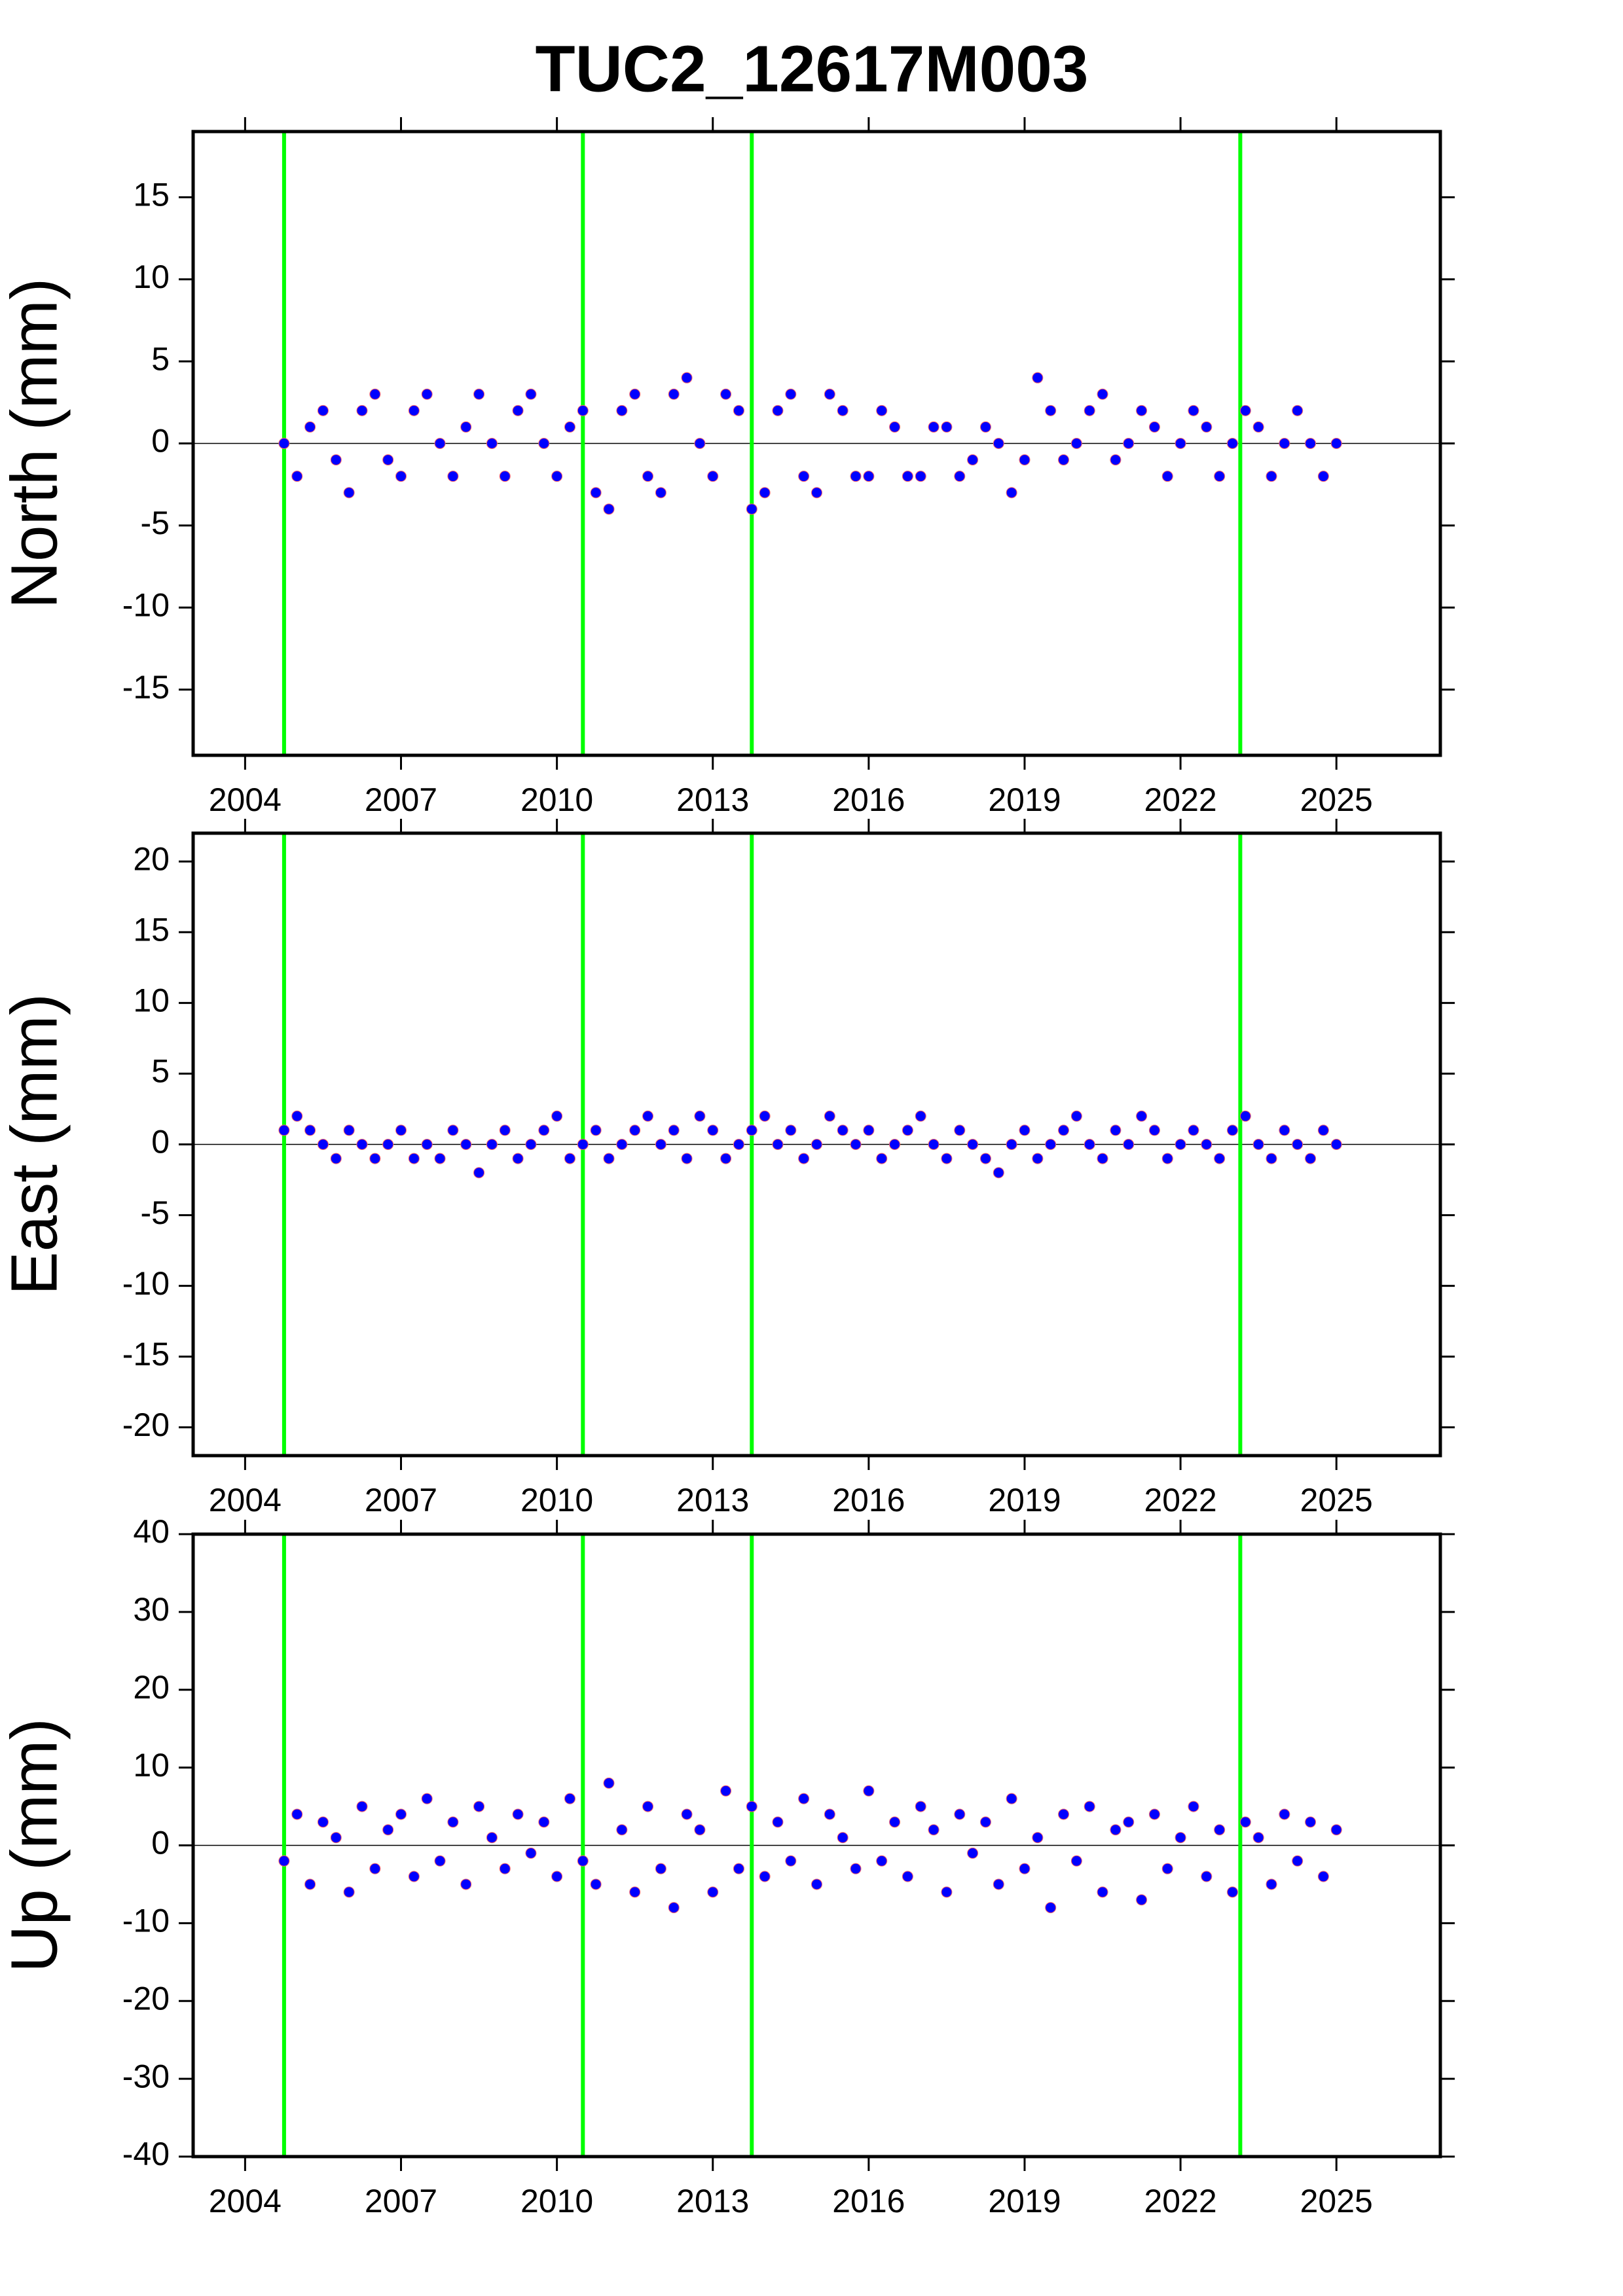  What do you see at coordinates (556, 1500) in the screenshot?
I see `x-tick-label: 2010` at bounding box center [556, 1500].